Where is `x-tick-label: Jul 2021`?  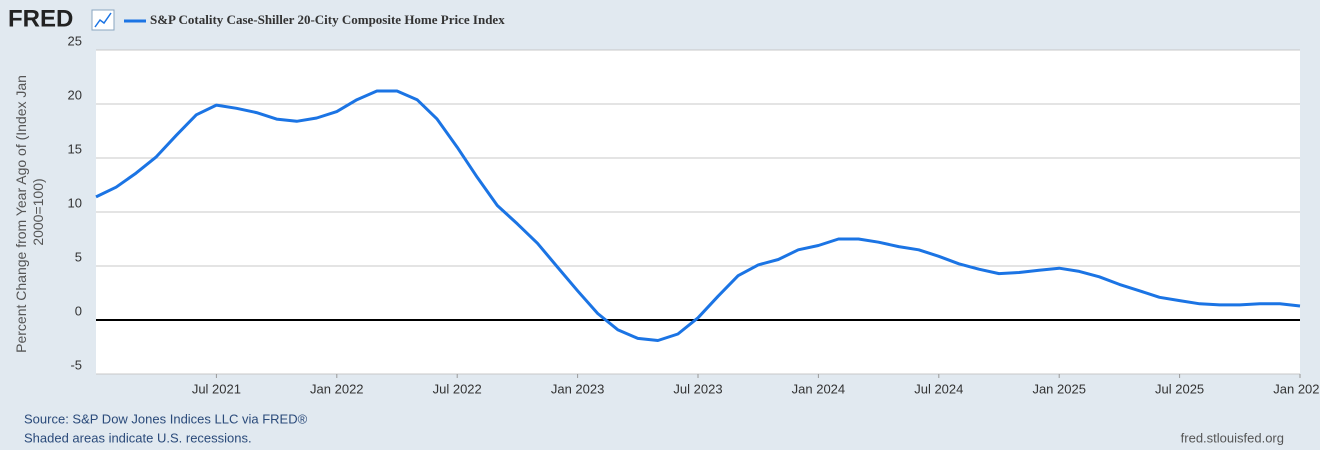 x-tick-label: Jul 2021 is located at coordinates (216, 388).